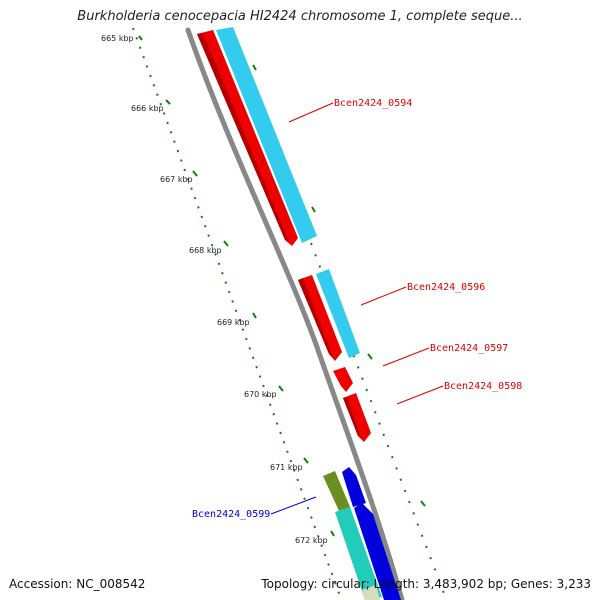 The width and height of the screenshot is (600, 600). Describe the element at coordinates (77, 584) in the screenshot. I see `accession-text: Accession: NC_008542` at that location.